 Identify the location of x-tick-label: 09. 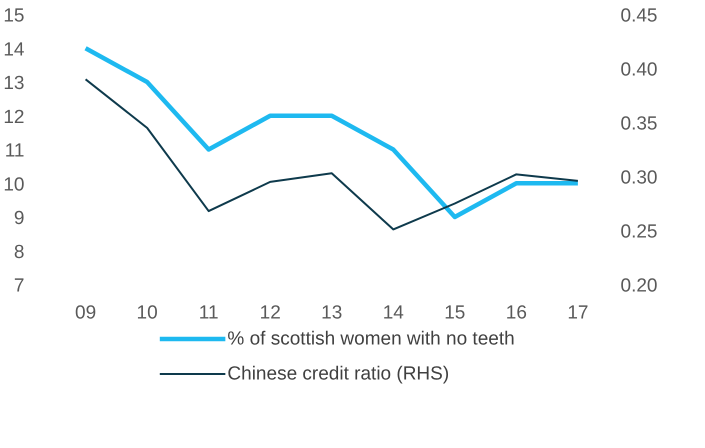
(85, 313).